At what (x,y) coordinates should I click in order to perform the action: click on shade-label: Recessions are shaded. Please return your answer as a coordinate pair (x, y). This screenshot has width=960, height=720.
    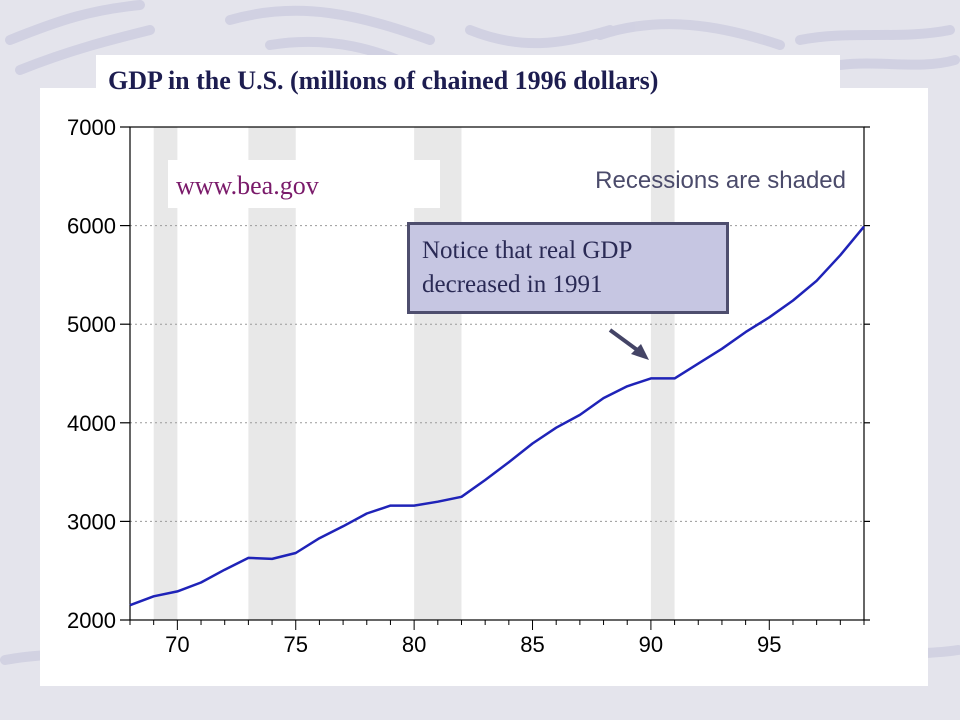
    Looking at the image, I should click on (720, 180).